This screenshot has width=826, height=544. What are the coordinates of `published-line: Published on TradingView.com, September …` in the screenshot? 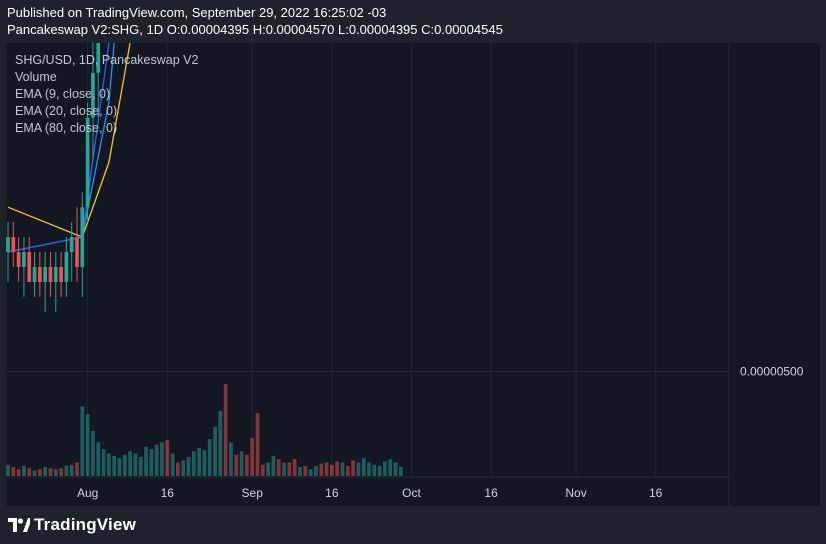 It's located at (197, 12).